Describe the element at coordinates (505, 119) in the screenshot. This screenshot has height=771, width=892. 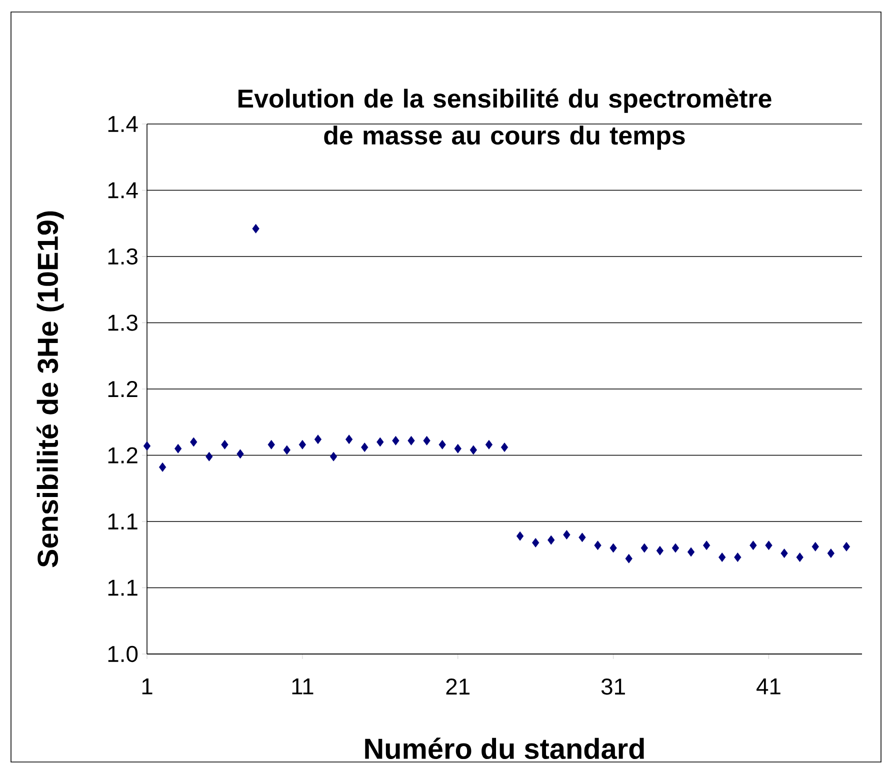
I see `chart-title: Evolution de la sensibilité du spectromètre de masse au cours du temps` at that location.